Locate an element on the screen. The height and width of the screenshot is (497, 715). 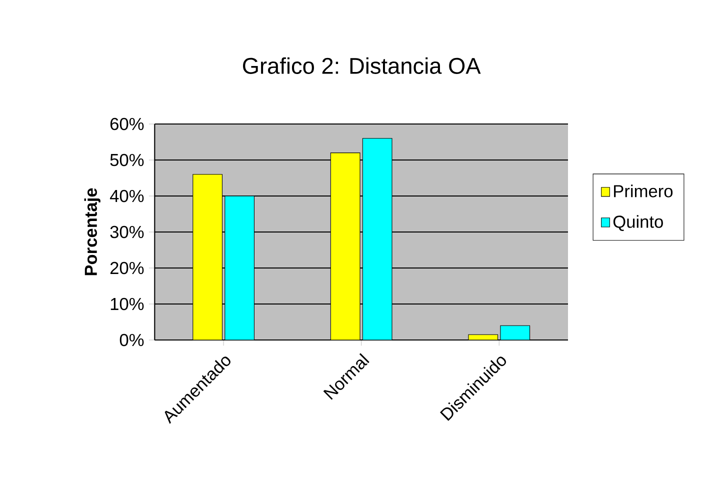
y-tick-label: 60% is located at coordinates (127, 124).